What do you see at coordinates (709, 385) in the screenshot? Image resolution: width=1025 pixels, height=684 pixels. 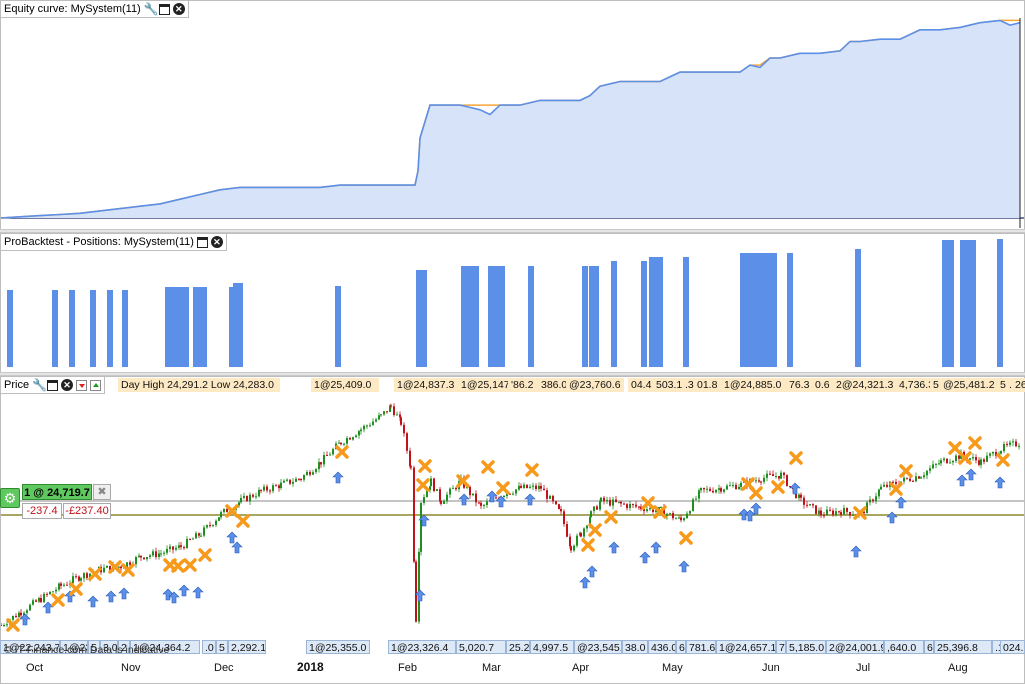 I see `top-order-badge: 01.8` at bounding box center [709, 385].